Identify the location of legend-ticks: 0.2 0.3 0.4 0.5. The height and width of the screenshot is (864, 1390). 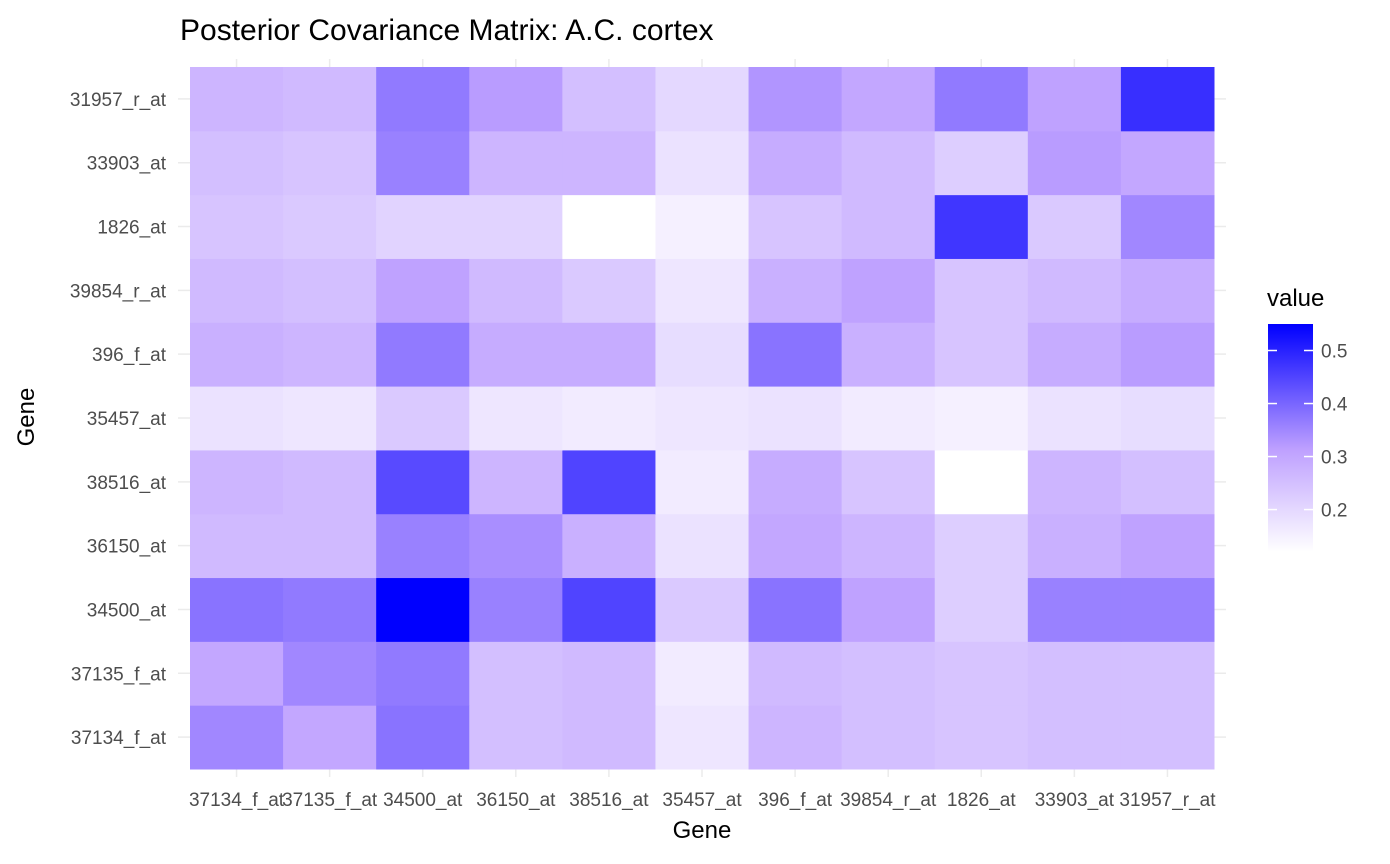
(1308, 432).